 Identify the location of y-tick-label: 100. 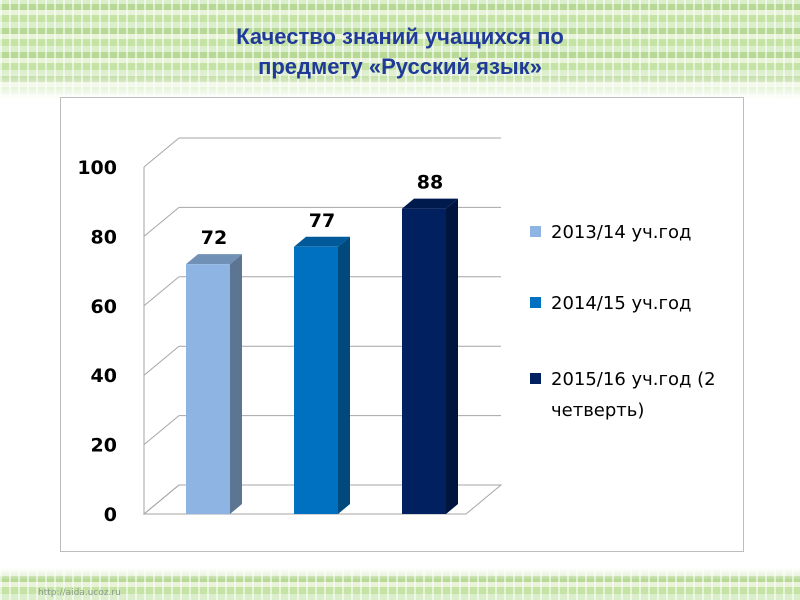
(97, 168).